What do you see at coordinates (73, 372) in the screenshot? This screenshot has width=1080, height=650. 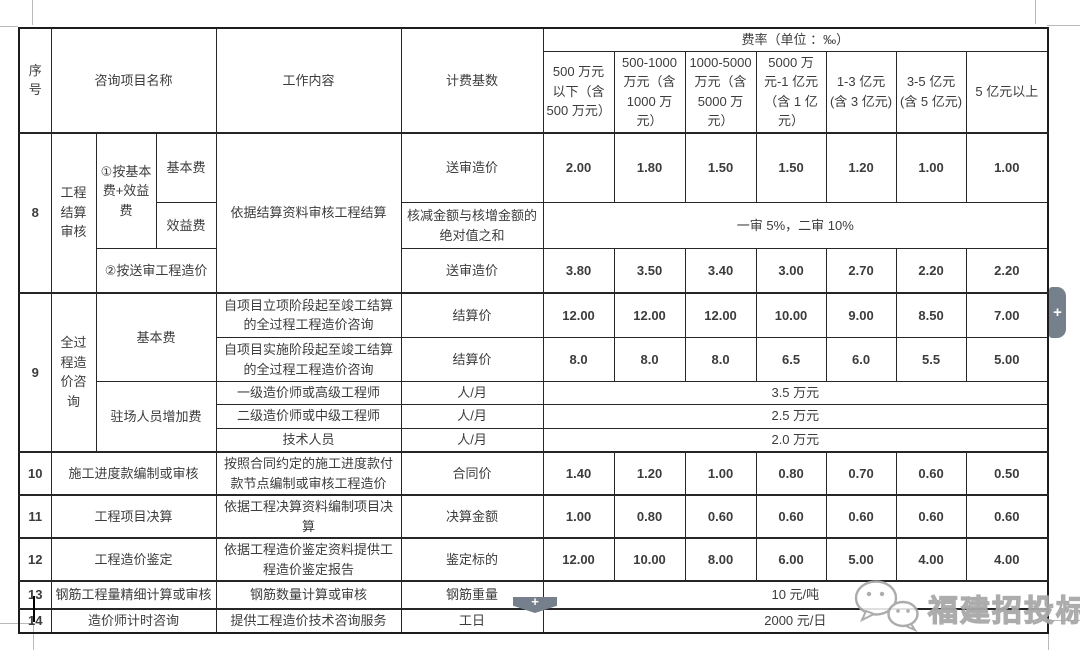 I see `row-9-name: 全过程造价咨询` at bounding box center [73, 372].